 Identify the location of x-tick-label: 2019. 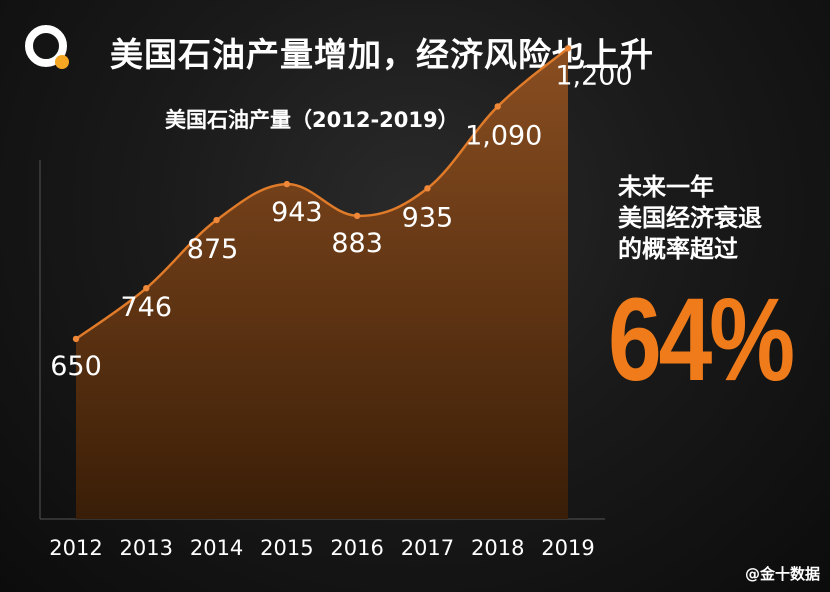
(567, 548).